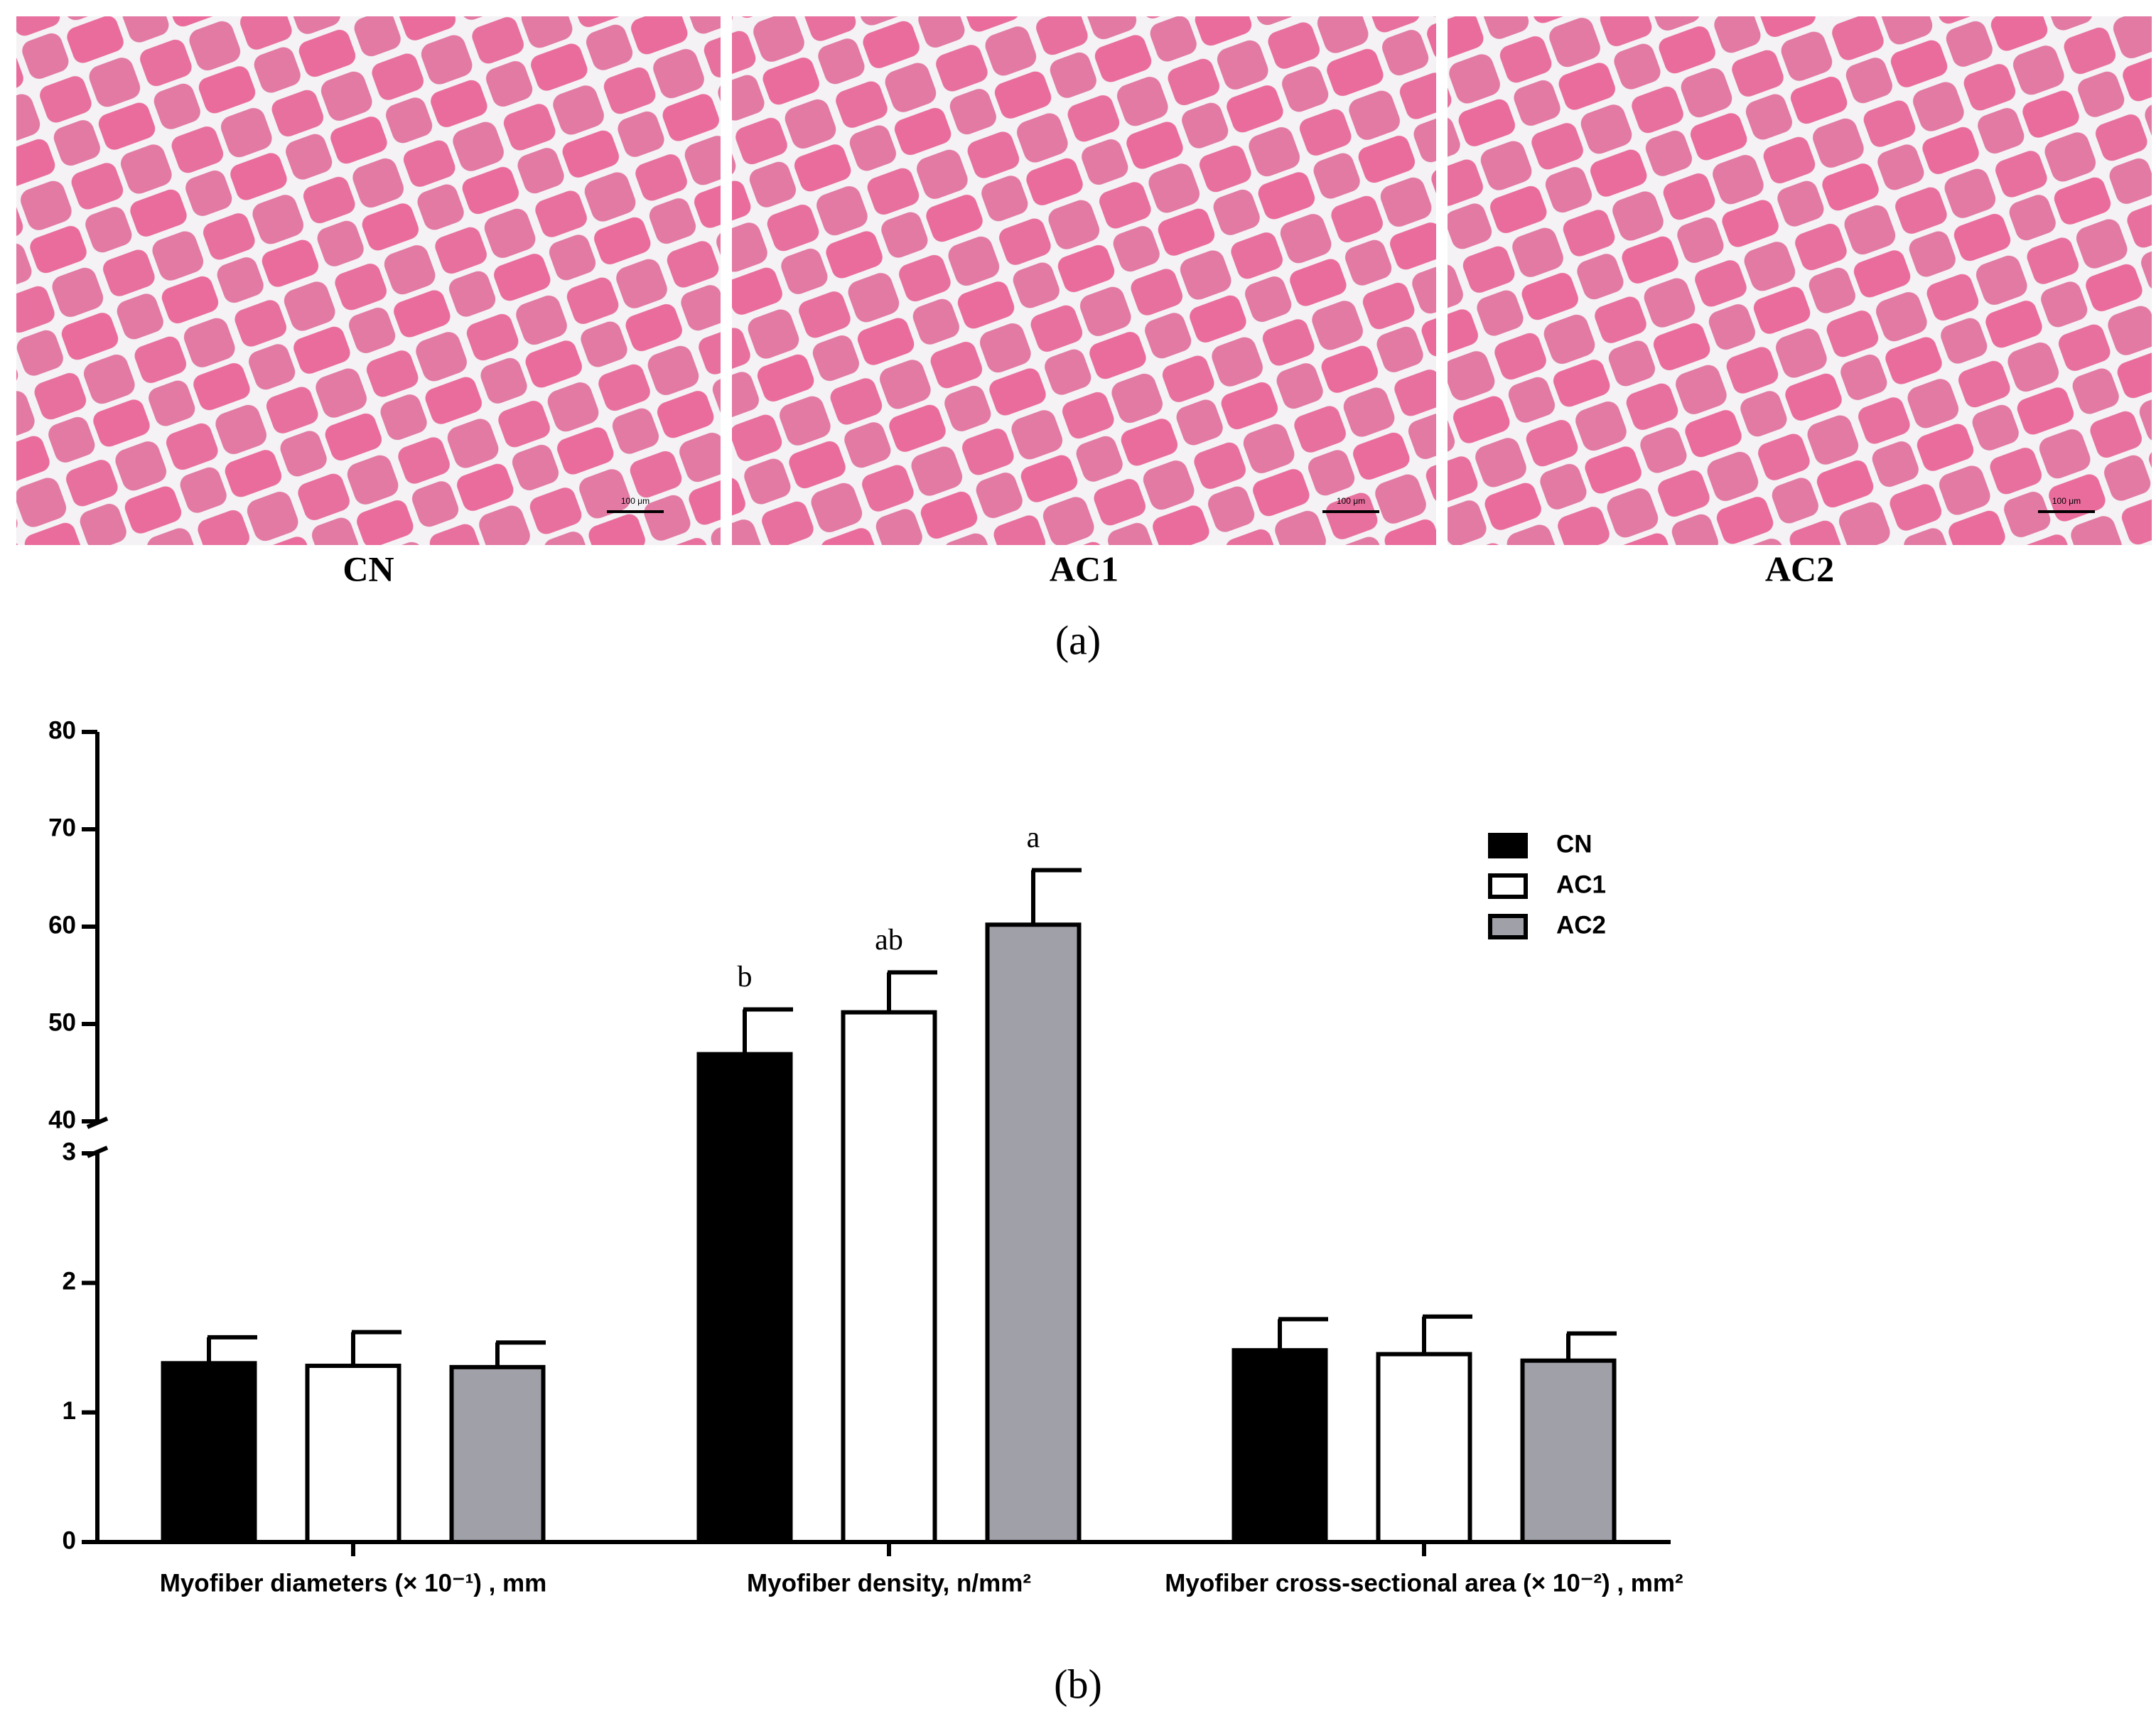  I want to click on significance-letter: b, so click(745, 977).